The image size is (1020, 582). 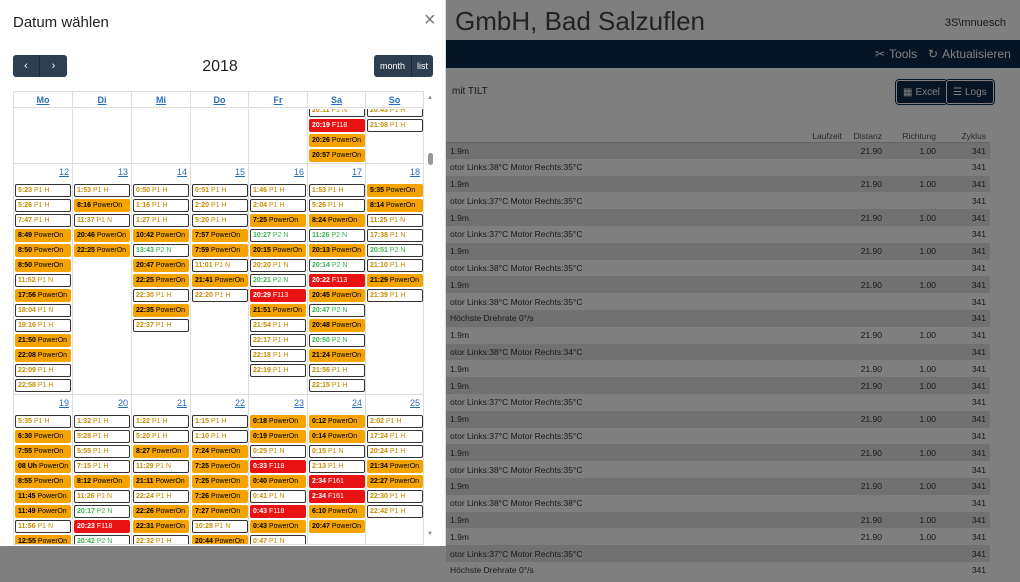 I want to click on calendar-event: 5:26 P1 H, so click(x=337, y=205).